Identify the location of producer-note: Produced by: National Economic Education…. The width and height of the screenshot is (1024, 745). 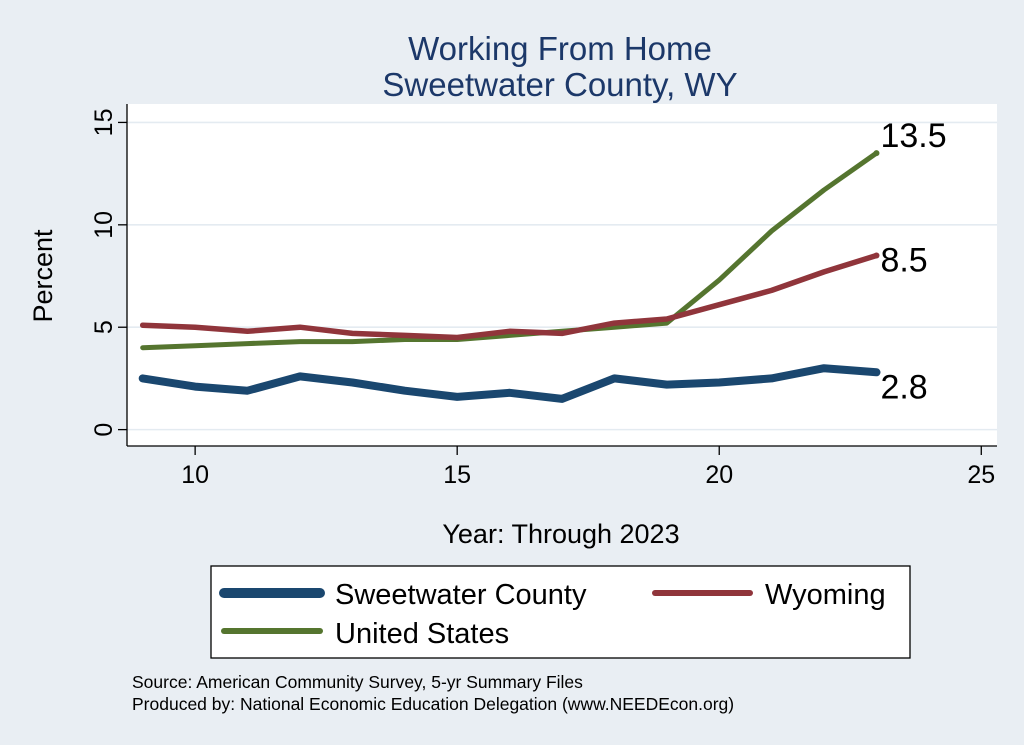
(433, 704).